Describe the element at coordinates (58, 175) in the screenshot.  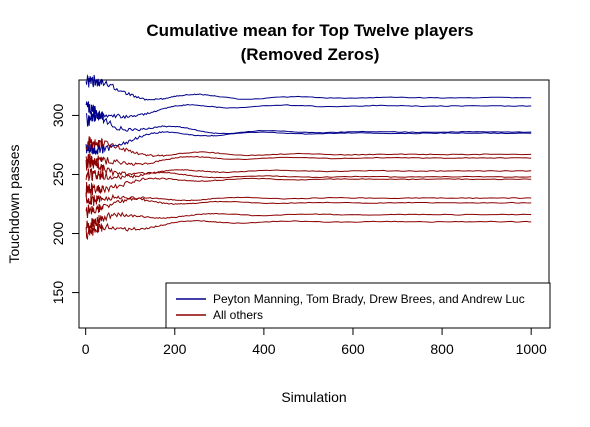
I see `y-tick-label: 250` at that location.